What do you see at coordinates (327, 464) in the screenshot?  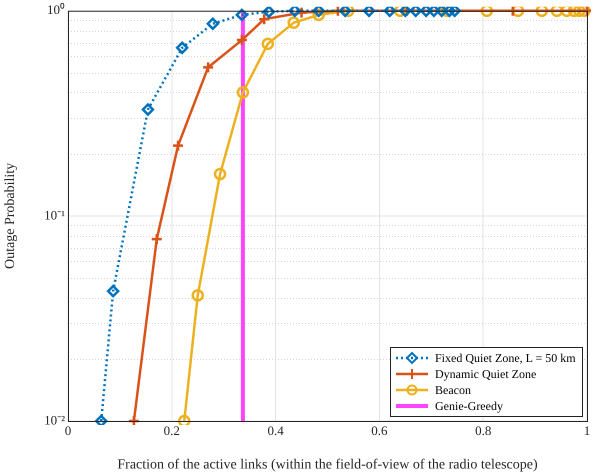 I see `x-axis-title: Fraction of the active links (within the field-of-view of the radio telescope)` at bounding box center [327, 464].